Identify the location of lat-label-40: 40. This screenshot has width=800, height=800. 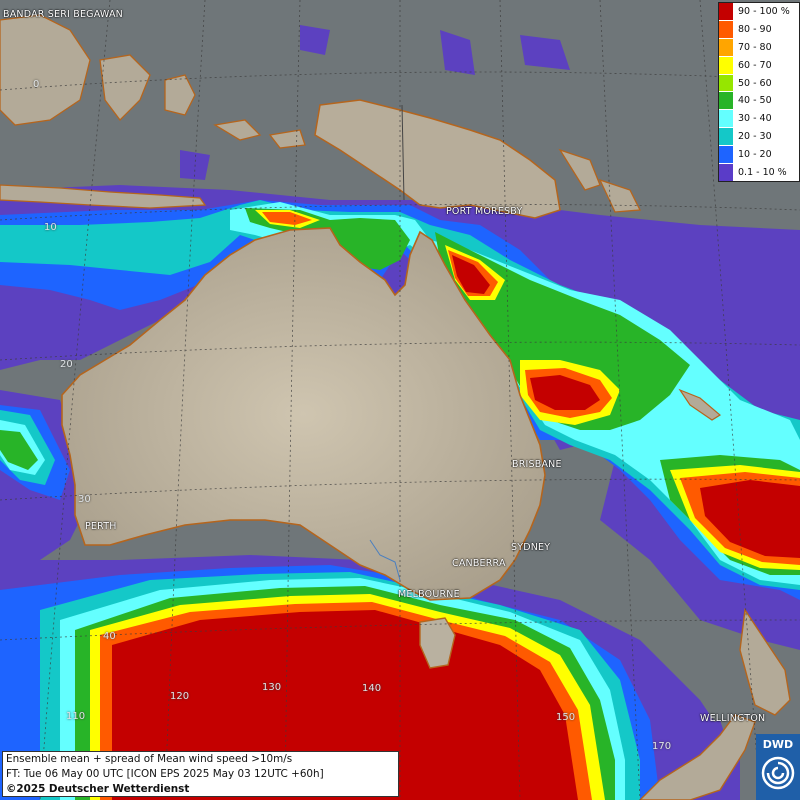
(109, 636).